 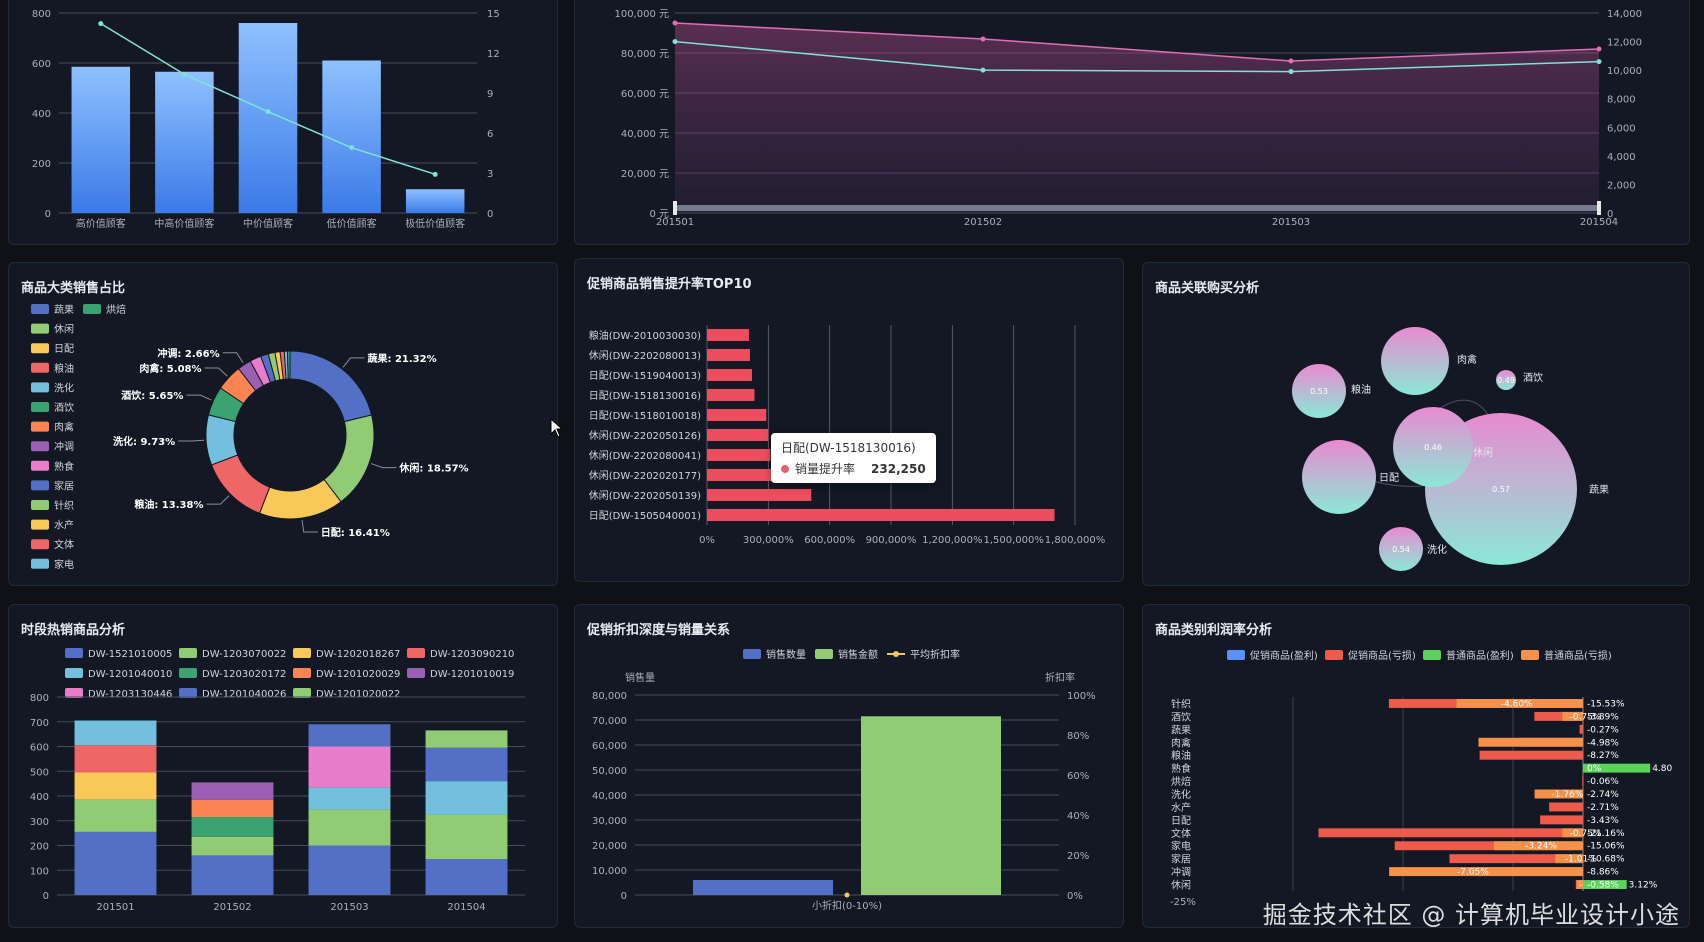 I want to click on panel-title: 商品大类销售占比, so click(x=73, y=288).